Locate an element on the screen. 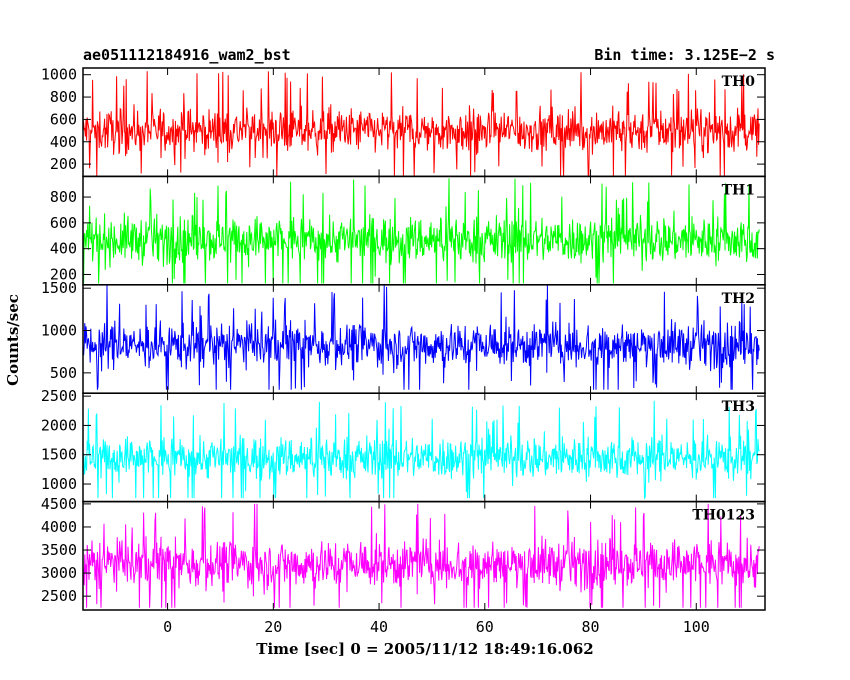 The height and width of the screenshot is (680, 850). panel-frame-th0123 is located at coordinates (424, 555).